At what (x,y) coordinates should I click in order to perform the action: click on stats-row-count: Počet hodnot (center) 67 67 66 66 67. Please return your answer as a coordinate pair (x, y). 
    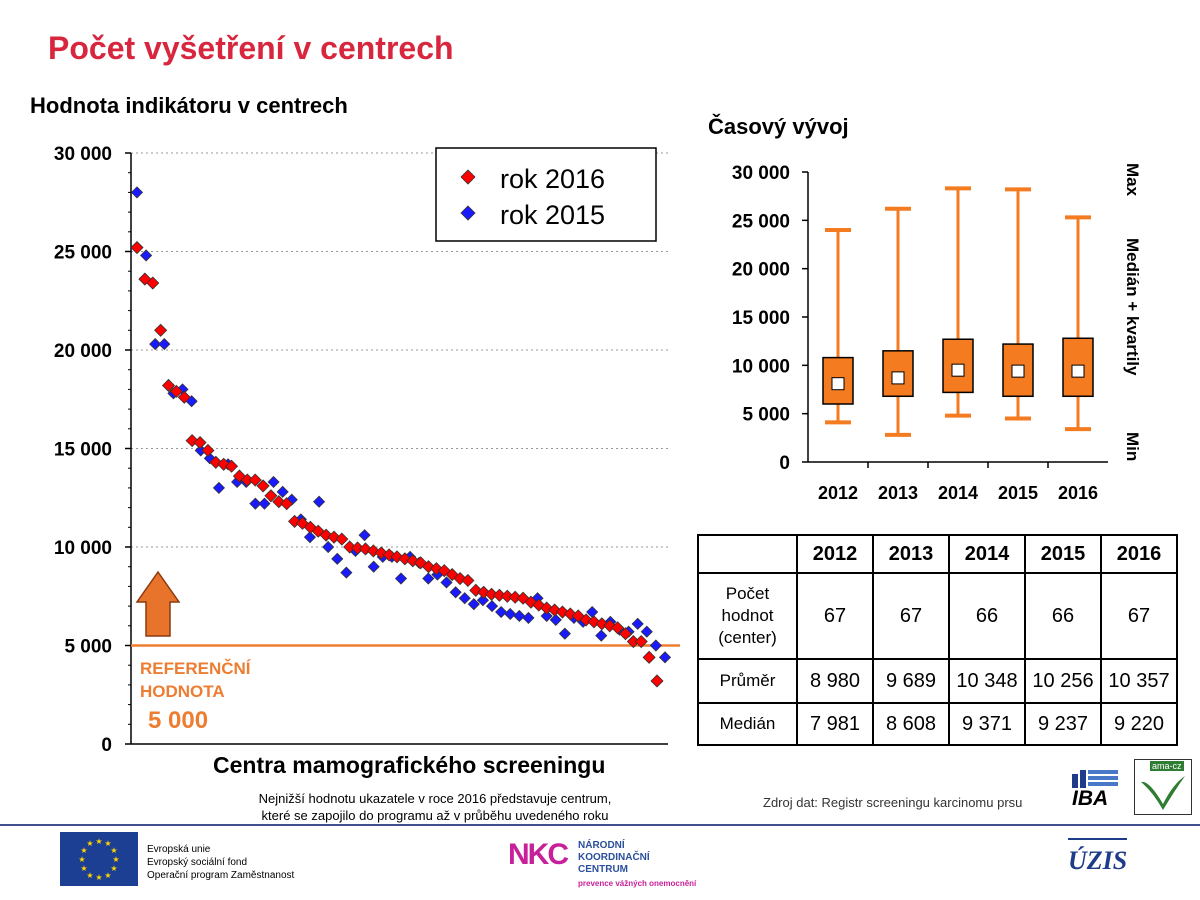
    Looking at the image, I should click on (937, 616).